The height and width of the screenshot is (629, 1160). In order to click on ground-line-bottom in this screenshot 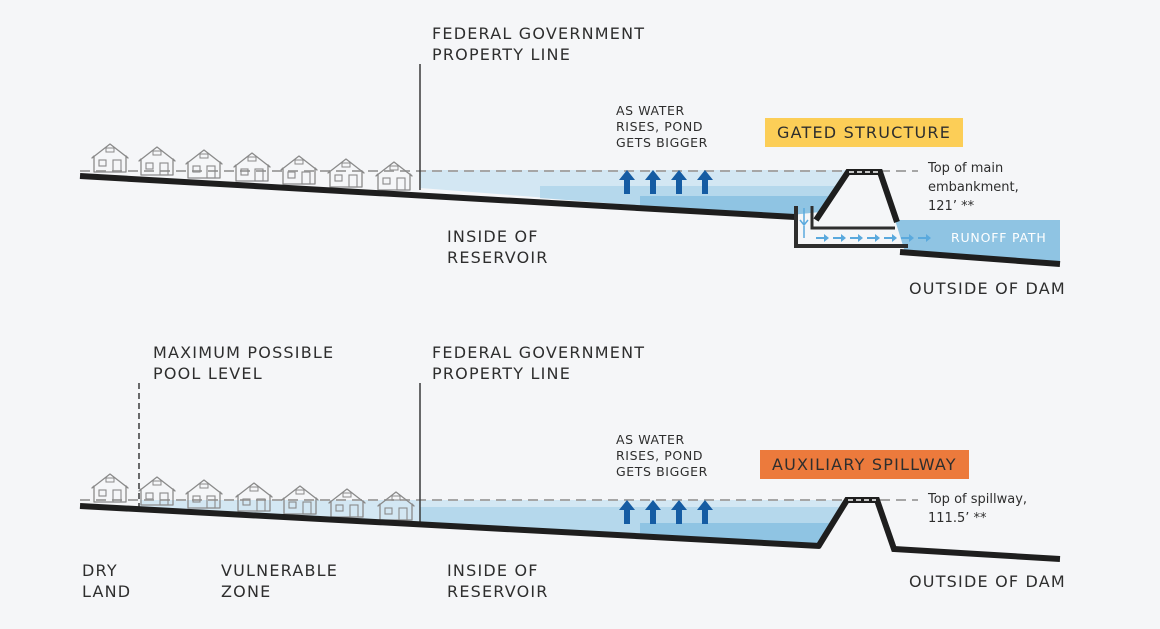, I will do `click(450, 526)`.